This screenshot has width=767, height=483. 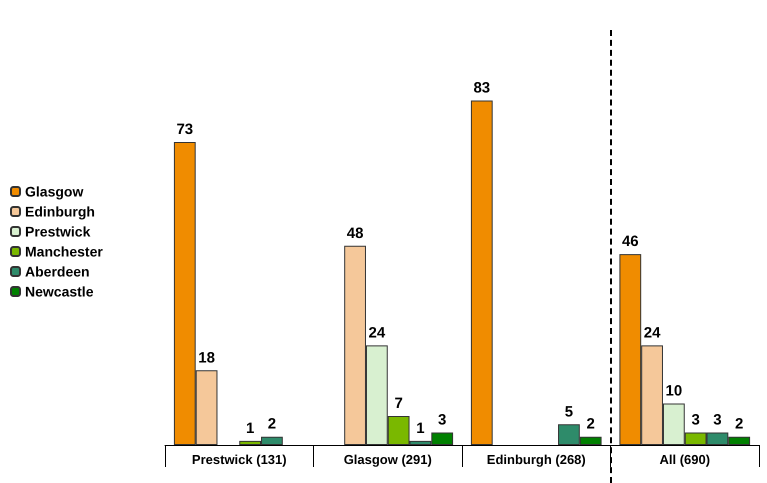 I want to click on data-label: 5, so click(x=569, y=411).